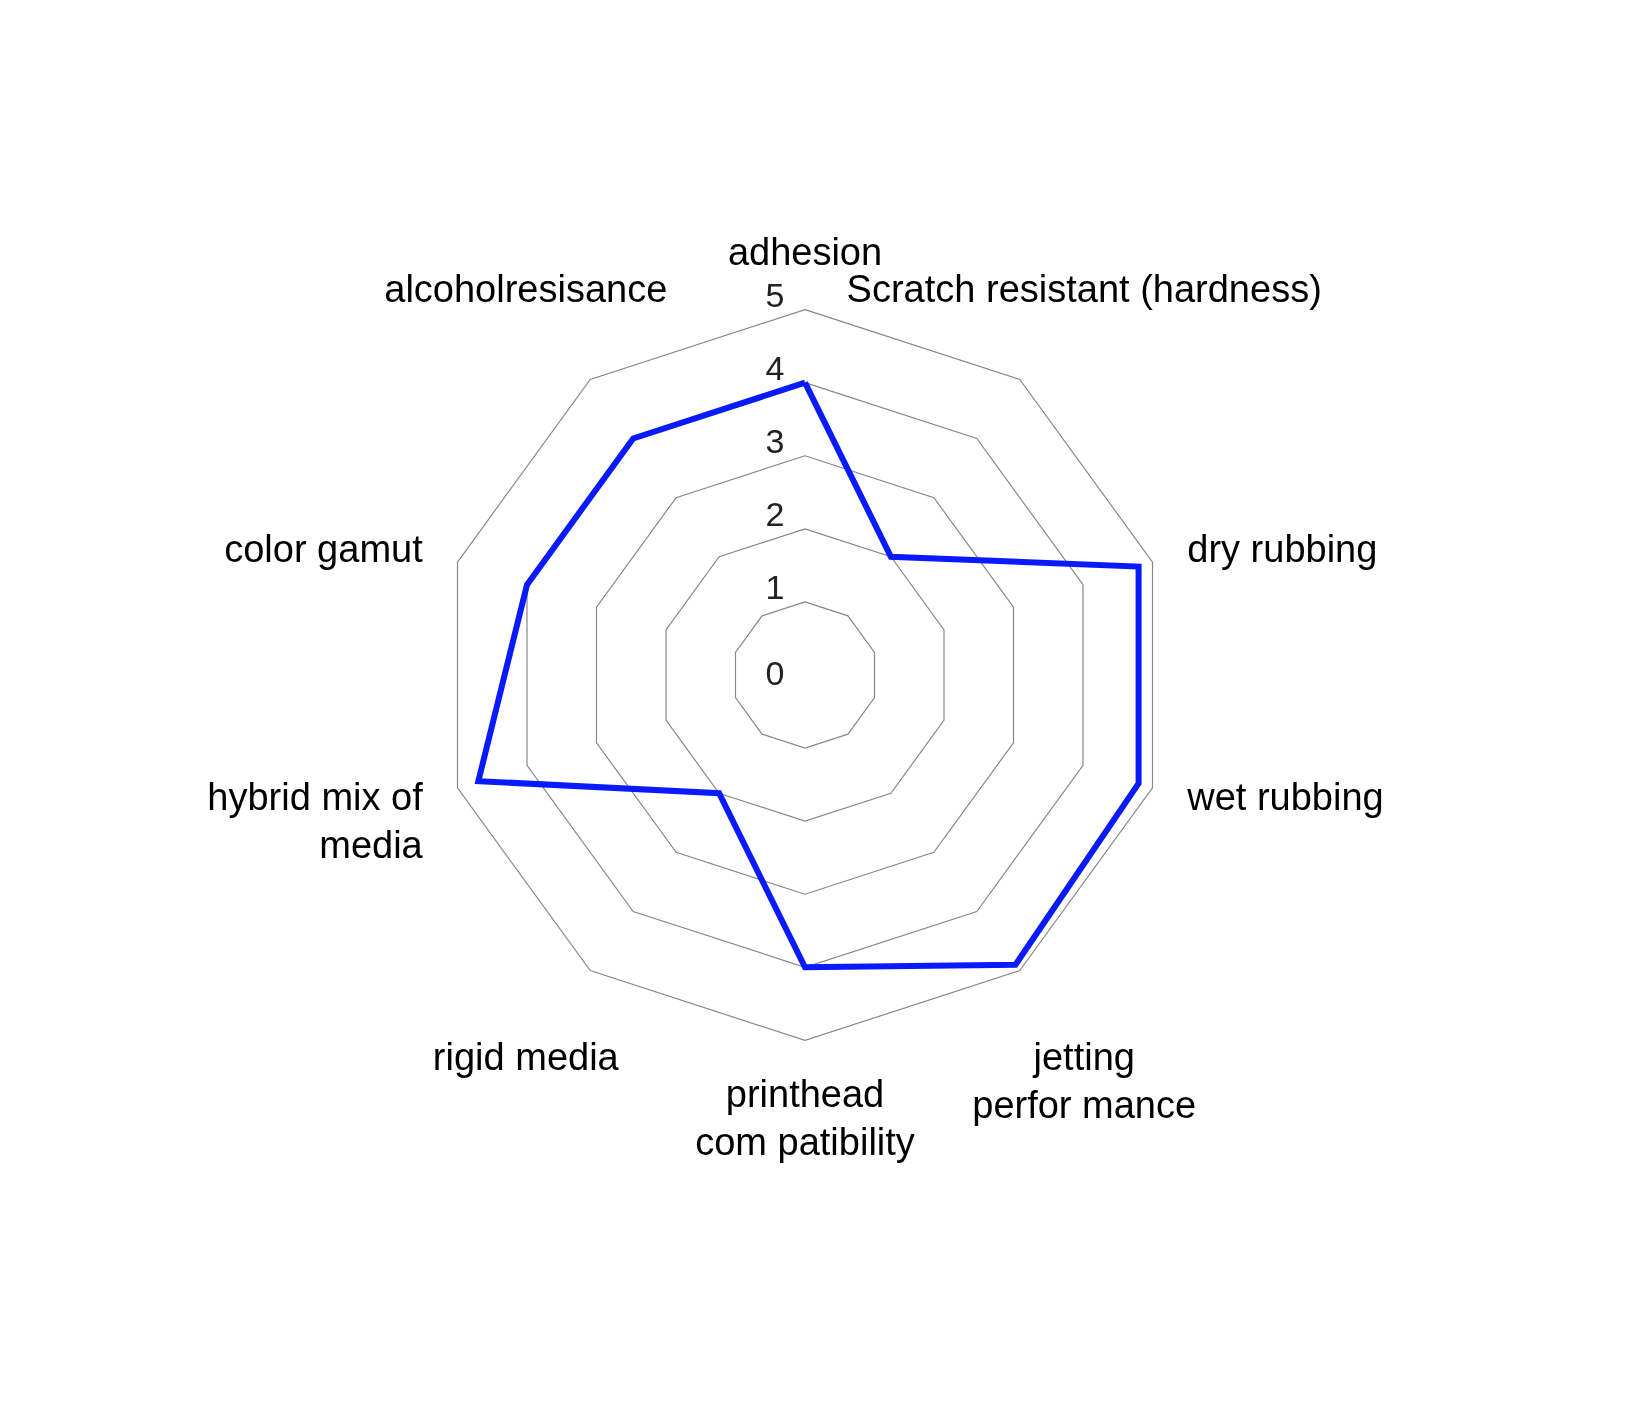 Image resolution: width=1643 pixels, height=1421 pixels. I want to click on y-tick-label: 5, so click(775, 294).